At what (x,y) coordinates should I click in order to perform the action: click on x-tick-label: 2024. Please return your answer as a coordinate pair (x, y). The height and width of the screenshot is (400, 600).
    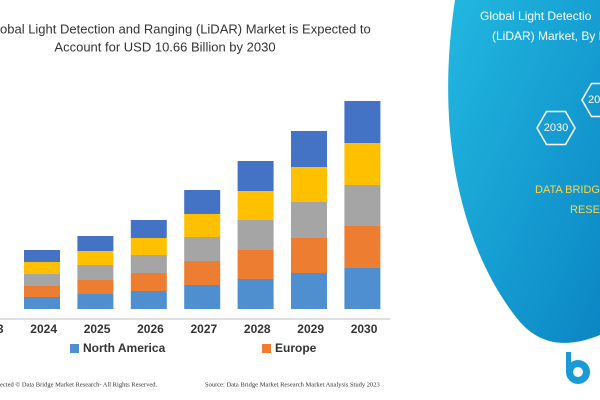
    Looking at the image, I should click on (43, 329).